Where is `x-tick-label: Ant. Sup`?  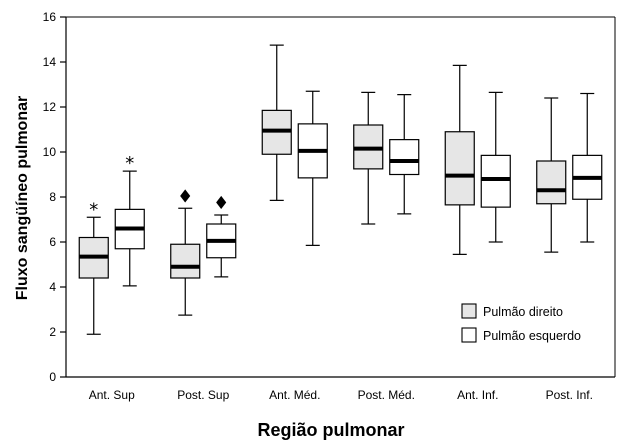 x-tick-label: Ant. Sup is located at coordinates (112, 395).